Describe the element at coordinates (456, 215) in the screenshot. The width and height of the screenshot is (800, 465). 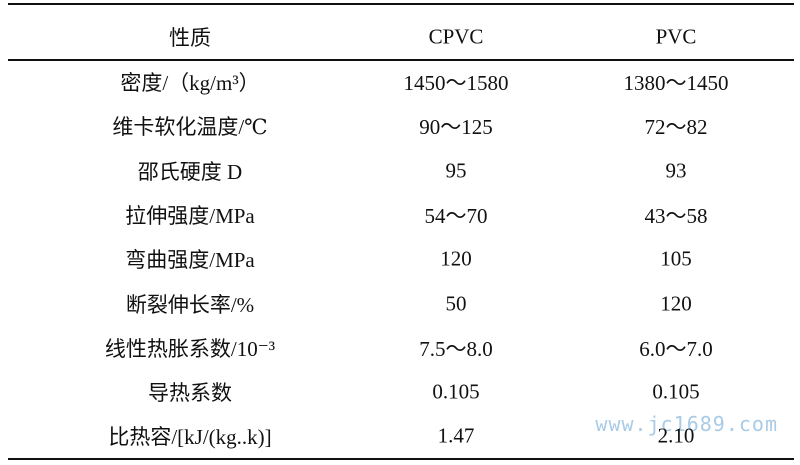
I see `value-cell: 54～70` at that location.